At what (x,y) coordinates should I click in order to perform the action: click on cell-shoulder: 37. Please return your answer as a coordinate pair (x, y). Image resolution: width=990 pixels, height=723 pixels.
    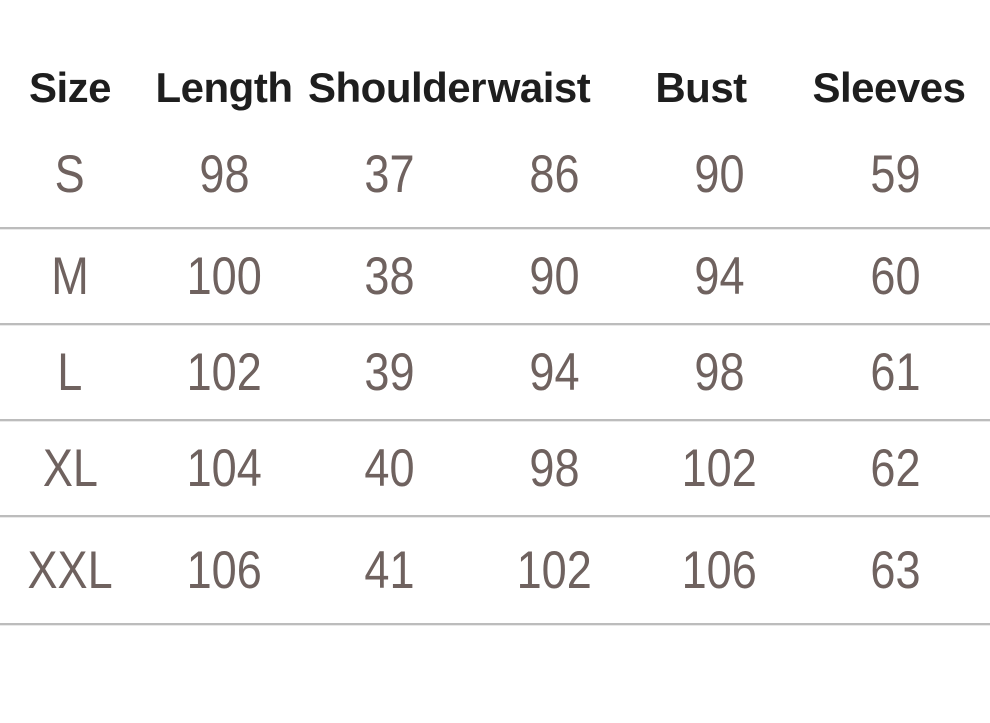
    Looking at the image, I should click on (389, 174).